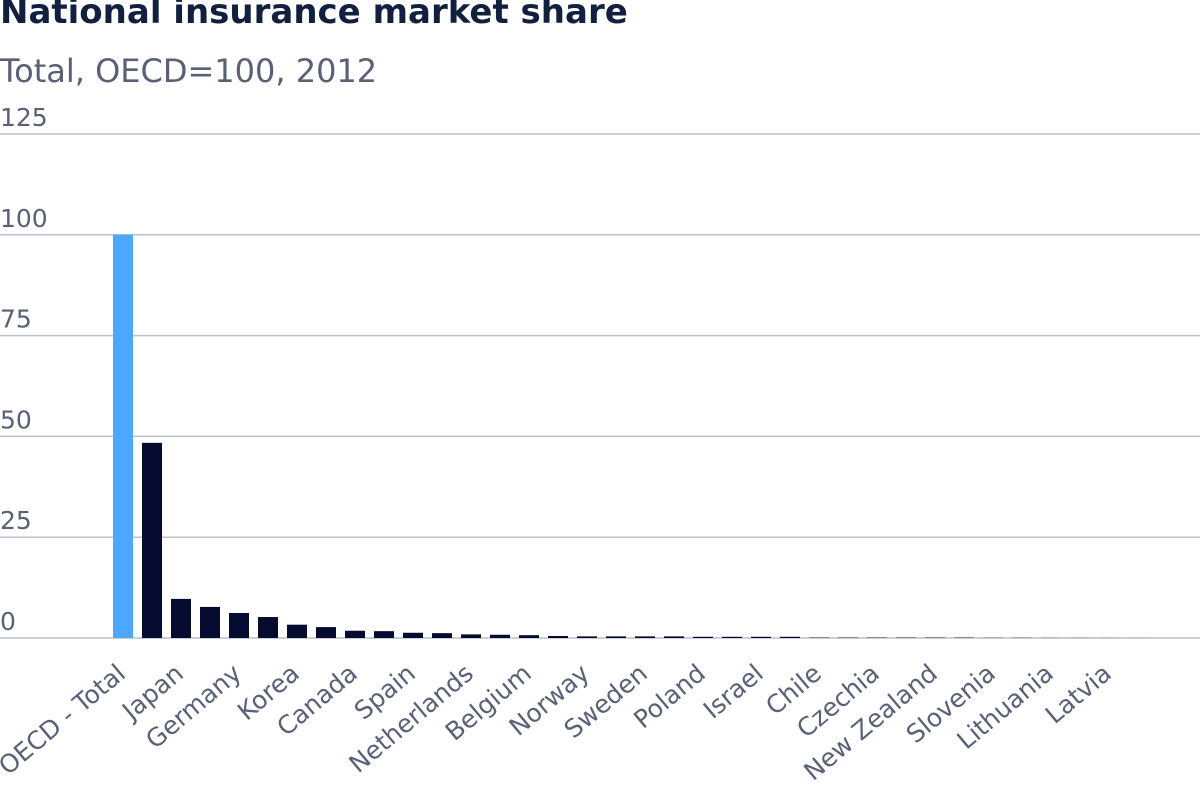 The image size is (1200, 800). What do you see at coordinates (24, 369) in the screenshot?
I see `y-axis-ticks: 0 25 50 75 100 125` at bounding box center [24, 369].